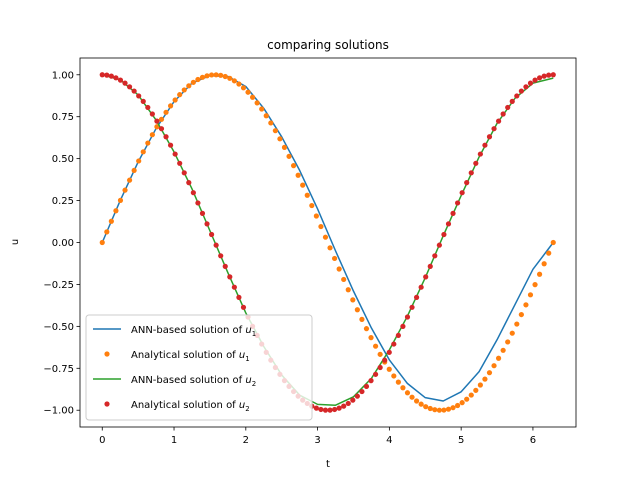 This screenshot has height=480, width=640. Describe the element at coordinates (193, 381) in the screenshot. I see `legend-entry-3: ANN-based solution of u2` at that location.